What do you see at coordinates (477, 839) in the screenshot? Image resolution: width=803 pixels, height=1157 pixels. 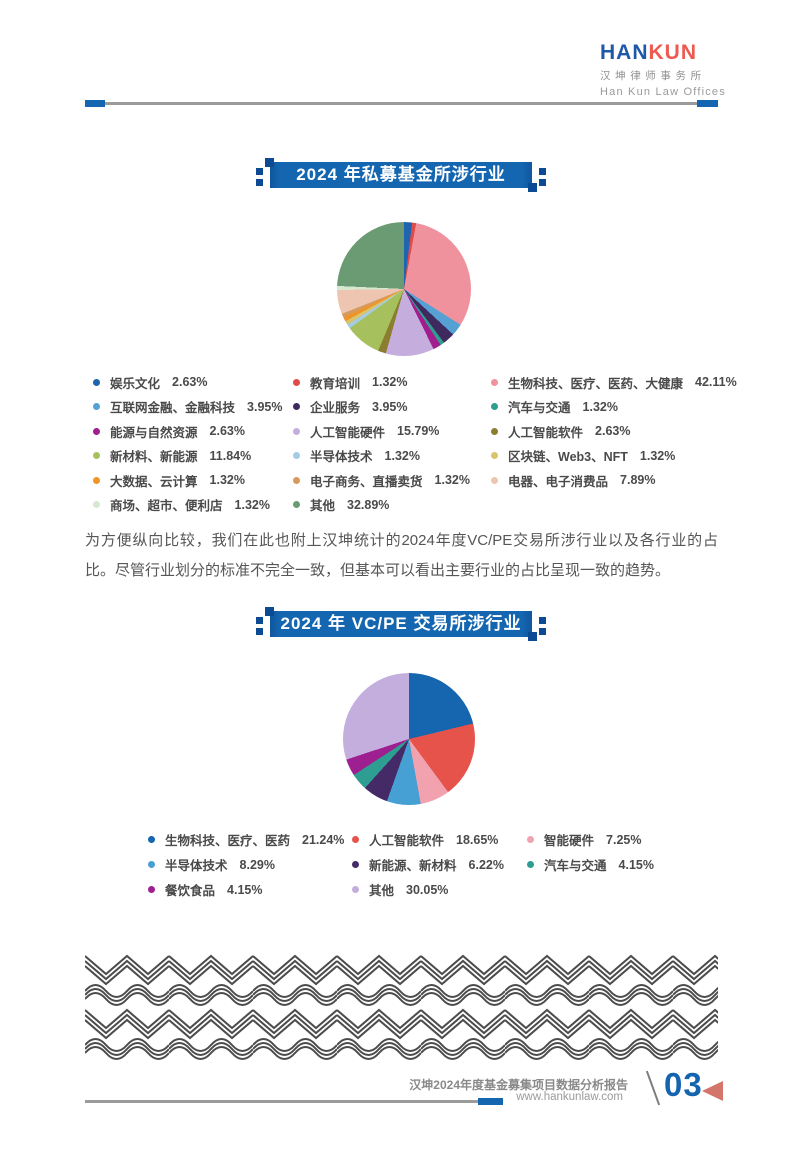 I see `legend-value: 18.65%` at bounding box center [477, 839].